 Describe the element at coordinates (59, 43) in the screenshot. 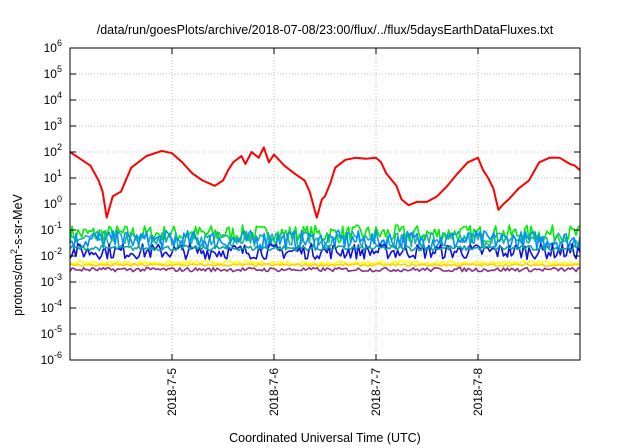

I see `y-tick-exp: 6` at that location.